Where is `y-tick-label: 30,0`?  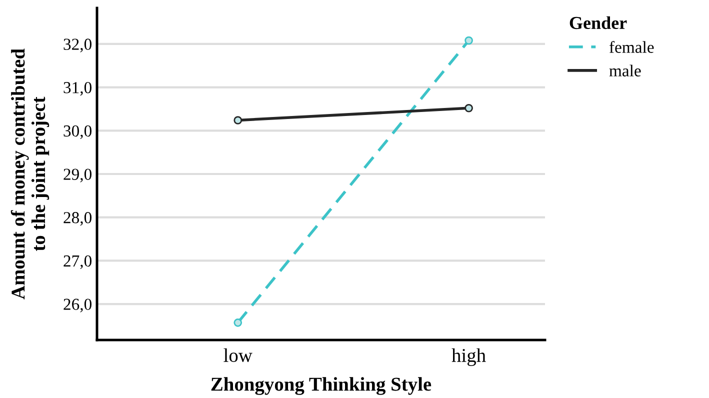
y-tick-label: 30,0 is located at coordinates (78, 132).